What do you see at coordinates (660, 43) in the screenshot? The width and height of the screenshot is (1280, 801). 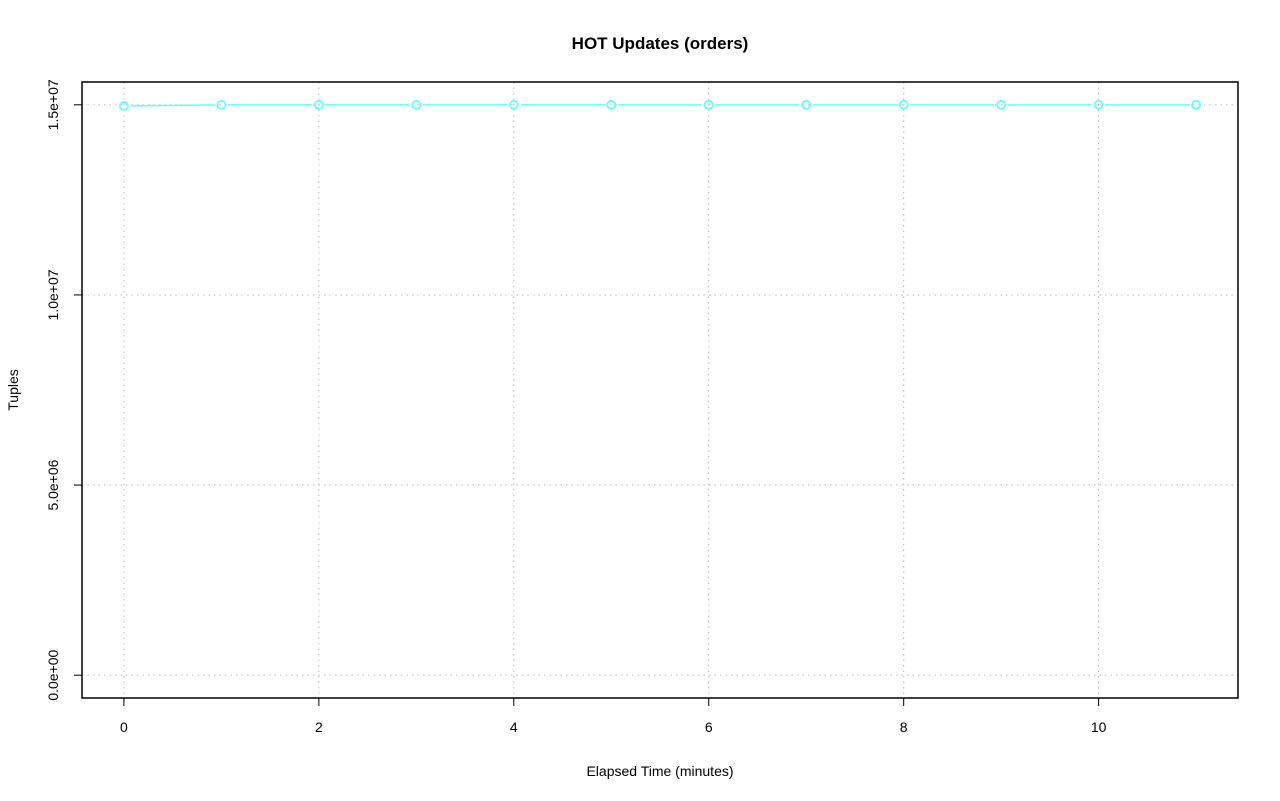 I see `chart-title: HOT Updates (orders)` at bounding box center [660, 43].